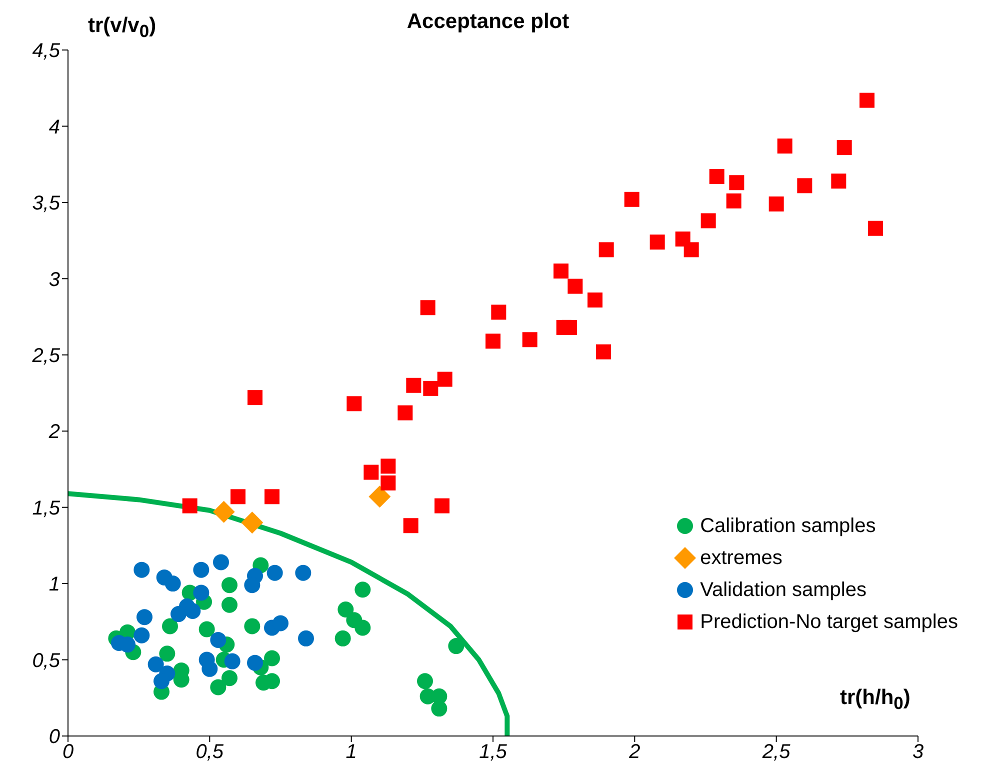 The image size is (987, 777). I want to click on y-tick-label: 2,5, so click(46, 355).